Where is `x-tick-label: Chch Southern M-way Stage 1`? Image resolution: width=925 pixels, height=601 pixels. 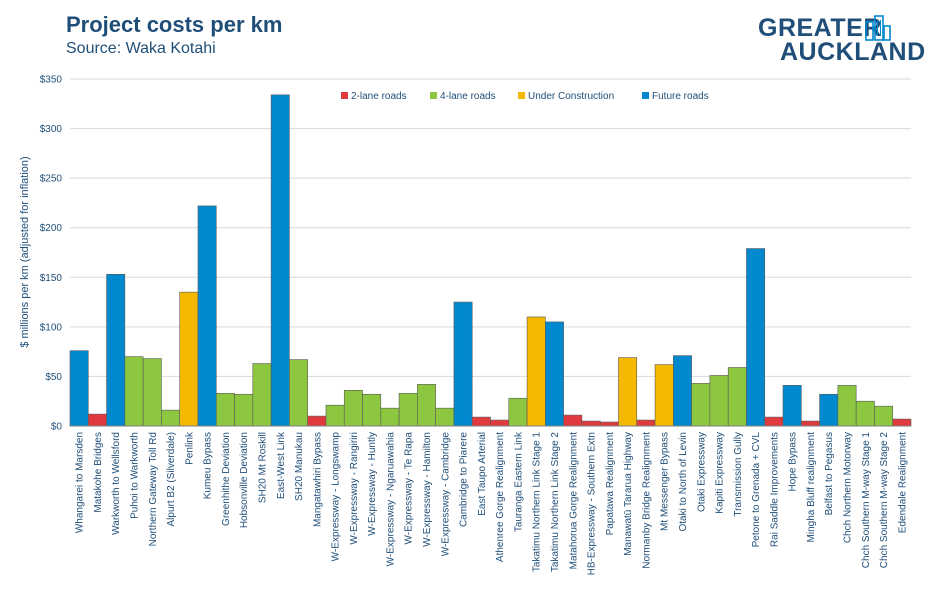 x-tick-label: Chch Southern M-way Stage 1 is located at coordinates (866, 500).